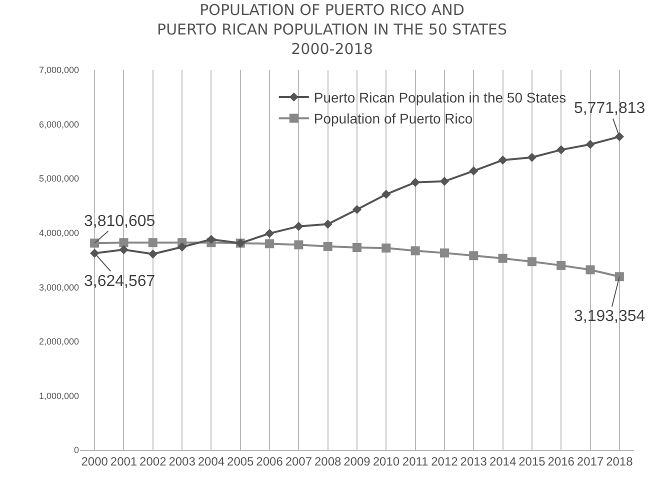 The height and width of the screenshot is (500, 664). Describe the element at coordinates (298, 461) in the screenshot. I see `x-tick-label: 2007` at that location.